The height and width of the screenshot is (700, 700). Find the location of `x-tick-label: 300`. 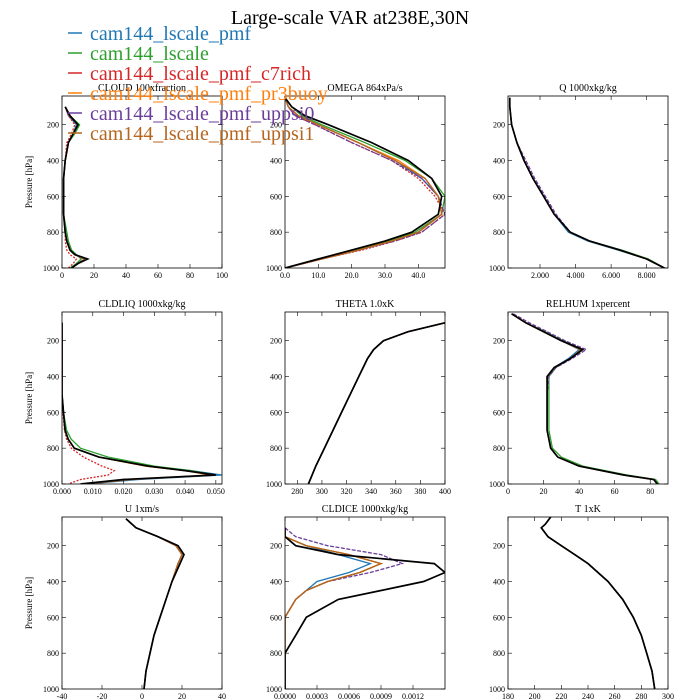

x-tick-label: 300 is located at coordinates (668, 696).